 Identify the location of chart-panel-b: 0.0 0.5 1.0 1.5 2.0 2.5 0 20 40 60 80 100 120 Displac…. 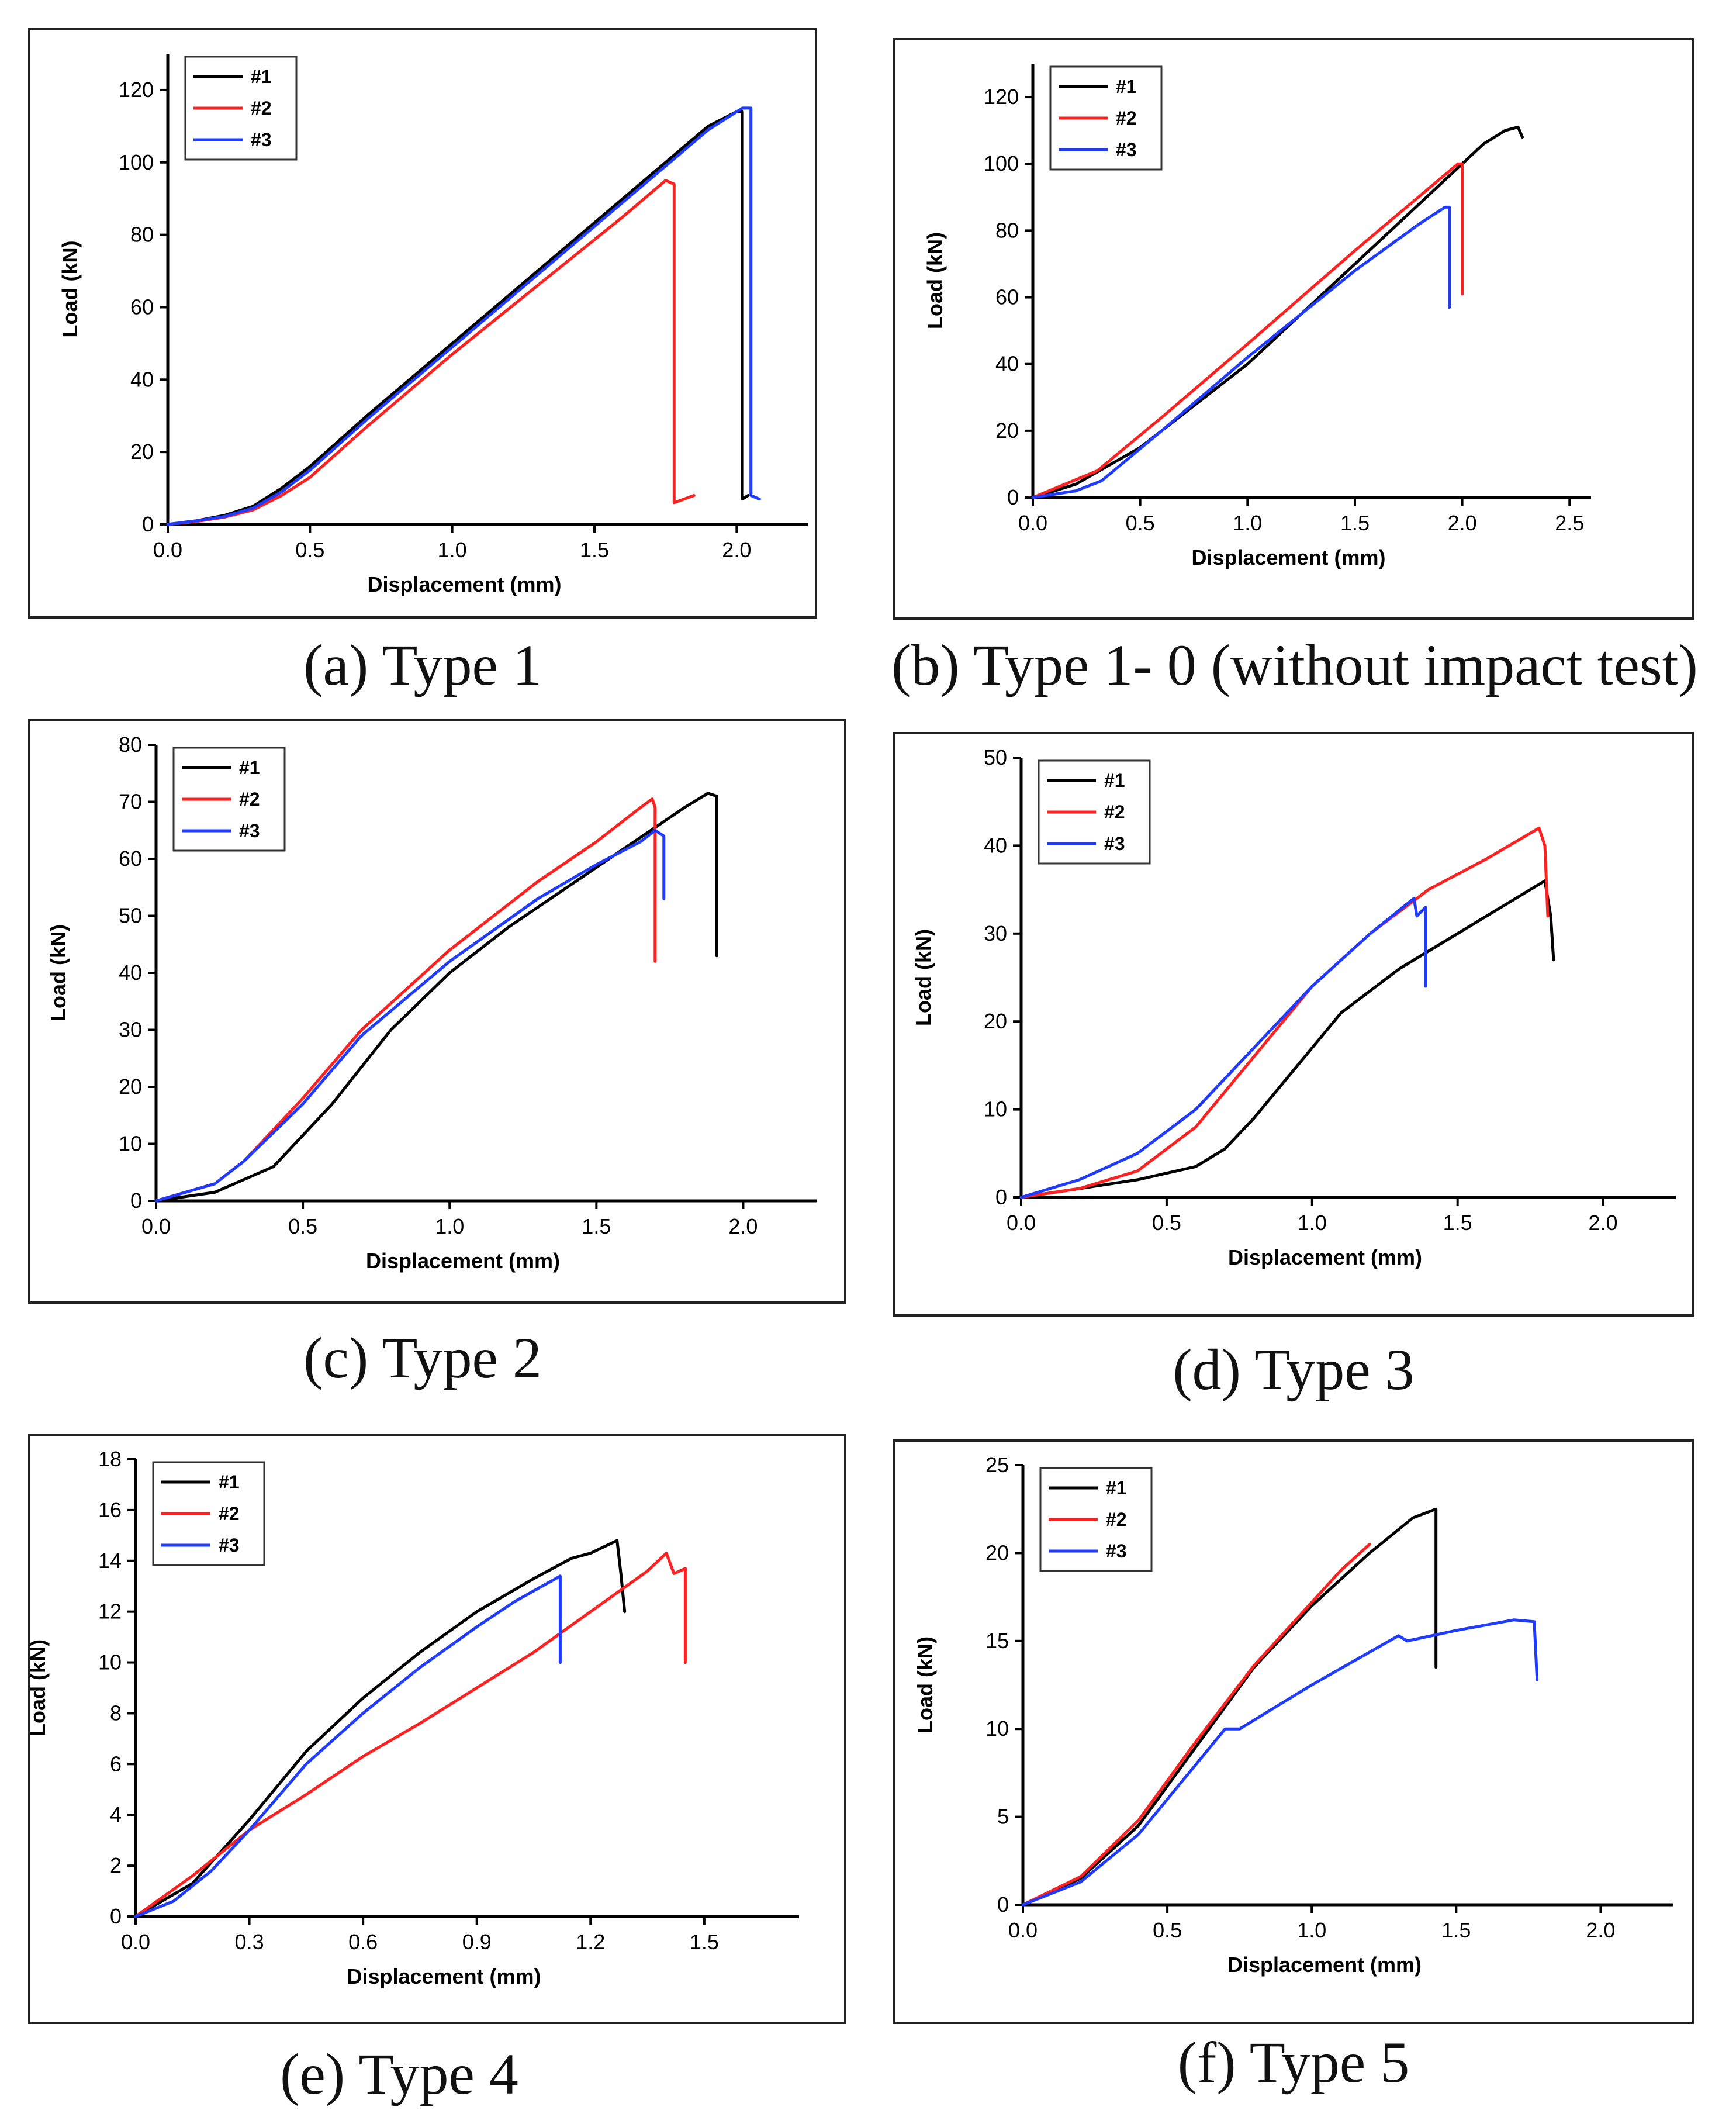
(1293, 329).